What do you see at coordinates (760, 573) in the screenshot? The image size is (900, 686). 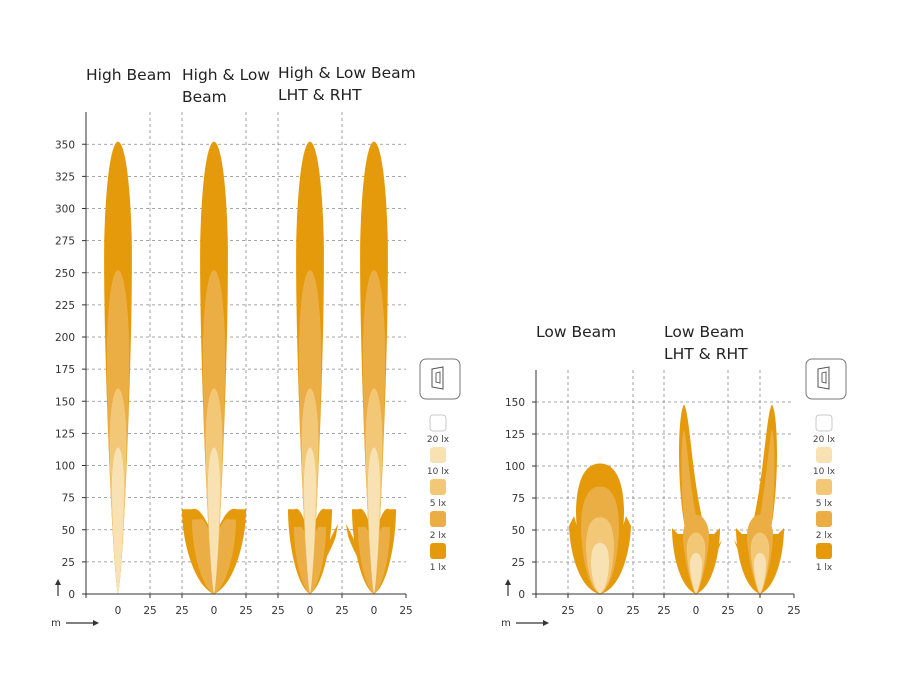 I see `low-rht-10lx` at bounding box center [760, 573].